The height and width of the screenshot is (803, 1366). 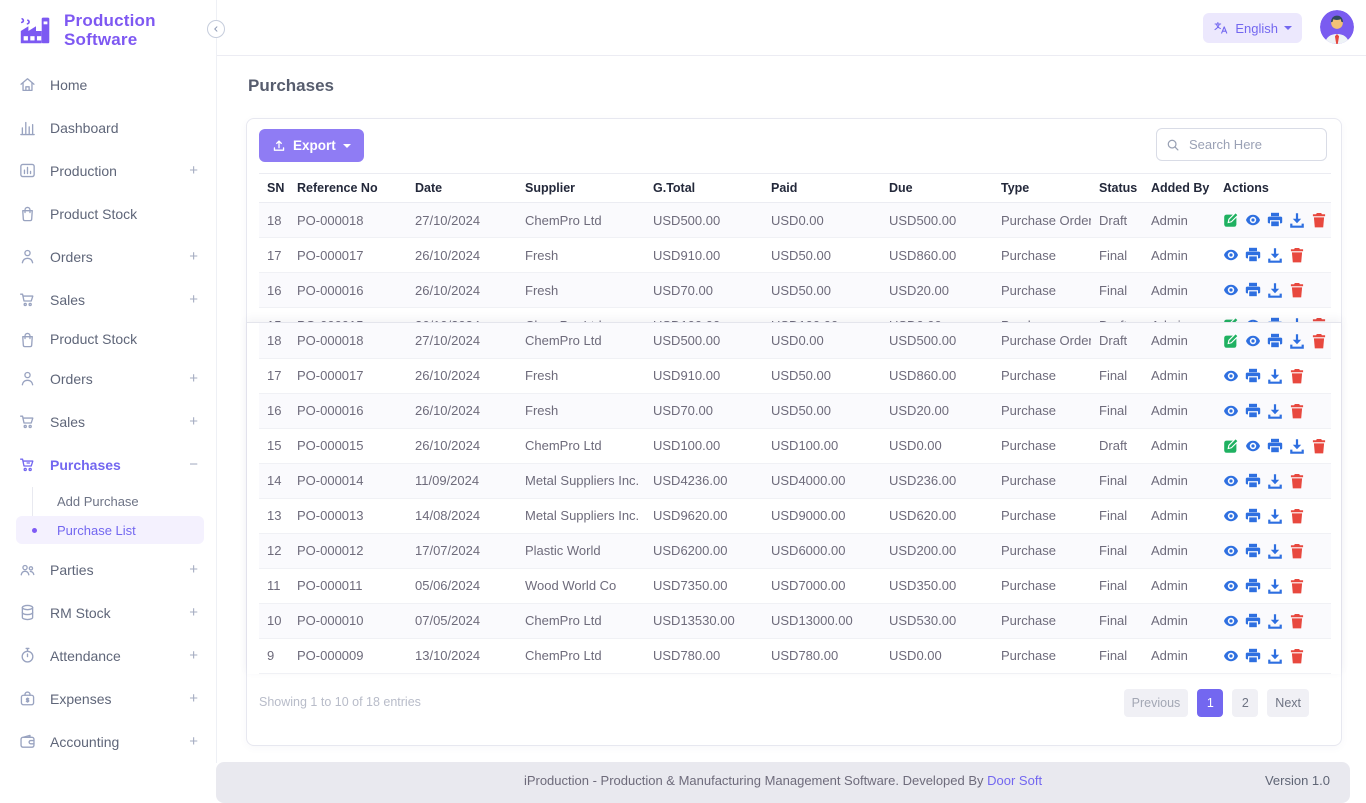 What do you see at coordinates (108, 170) in the screenshot?
I see `sidebar-item-production: Production +` at bounding box center [108, 170].